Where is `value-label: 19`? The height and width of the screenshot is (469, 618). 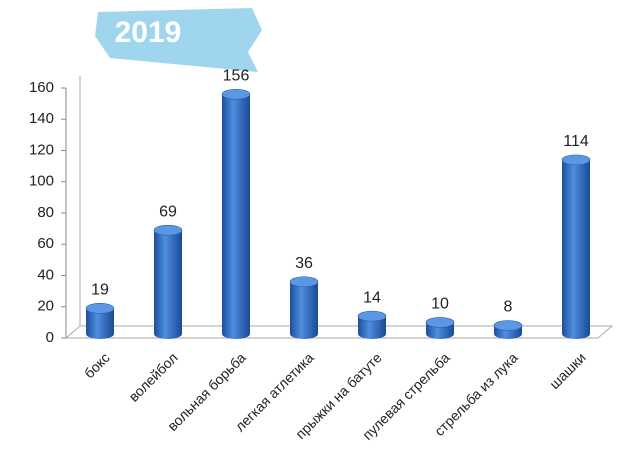 value-label: 19 is located at coordinates (100, 290).